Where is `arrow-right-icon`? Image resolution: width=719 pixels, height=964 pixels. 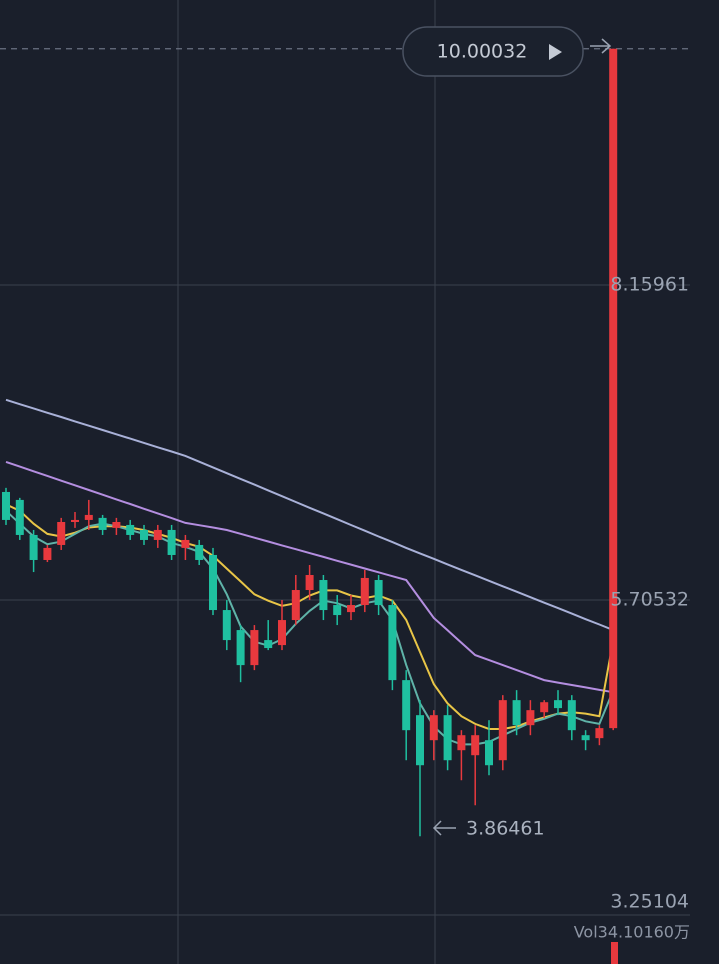 arrow-right-icon is located at coordinates (601, 46).